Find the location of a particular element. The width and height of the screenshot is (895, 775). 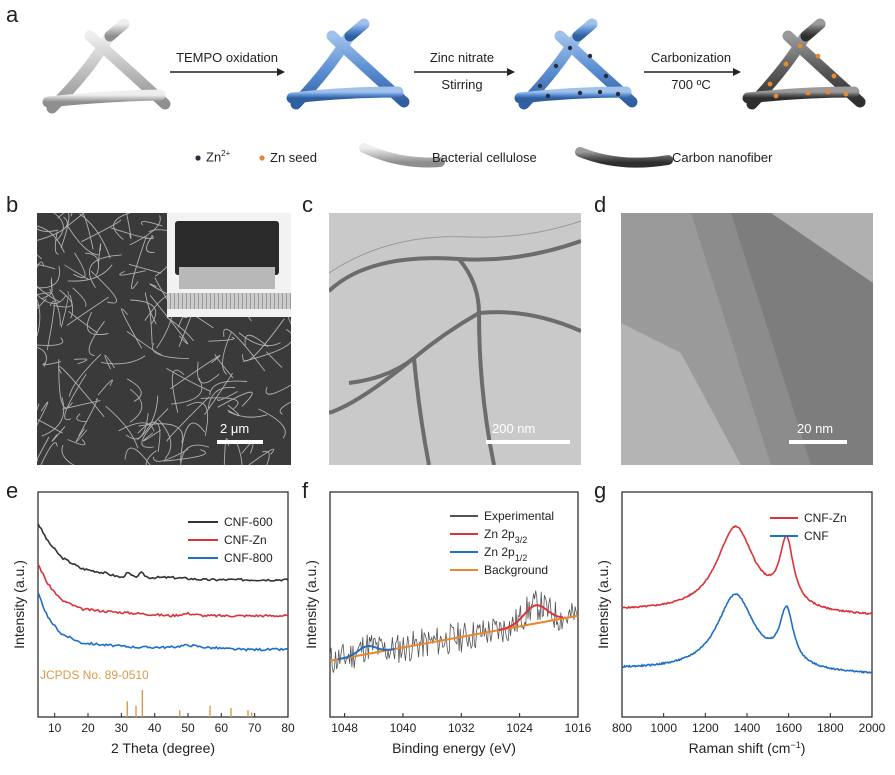

step3-top-label: Carbonization is located at coordinates (691, 57).